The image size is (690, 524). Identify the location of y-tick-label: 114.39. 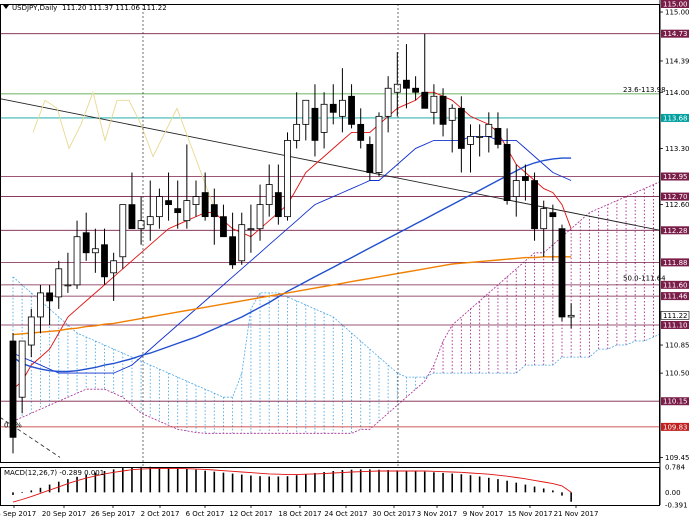
(677, 61).